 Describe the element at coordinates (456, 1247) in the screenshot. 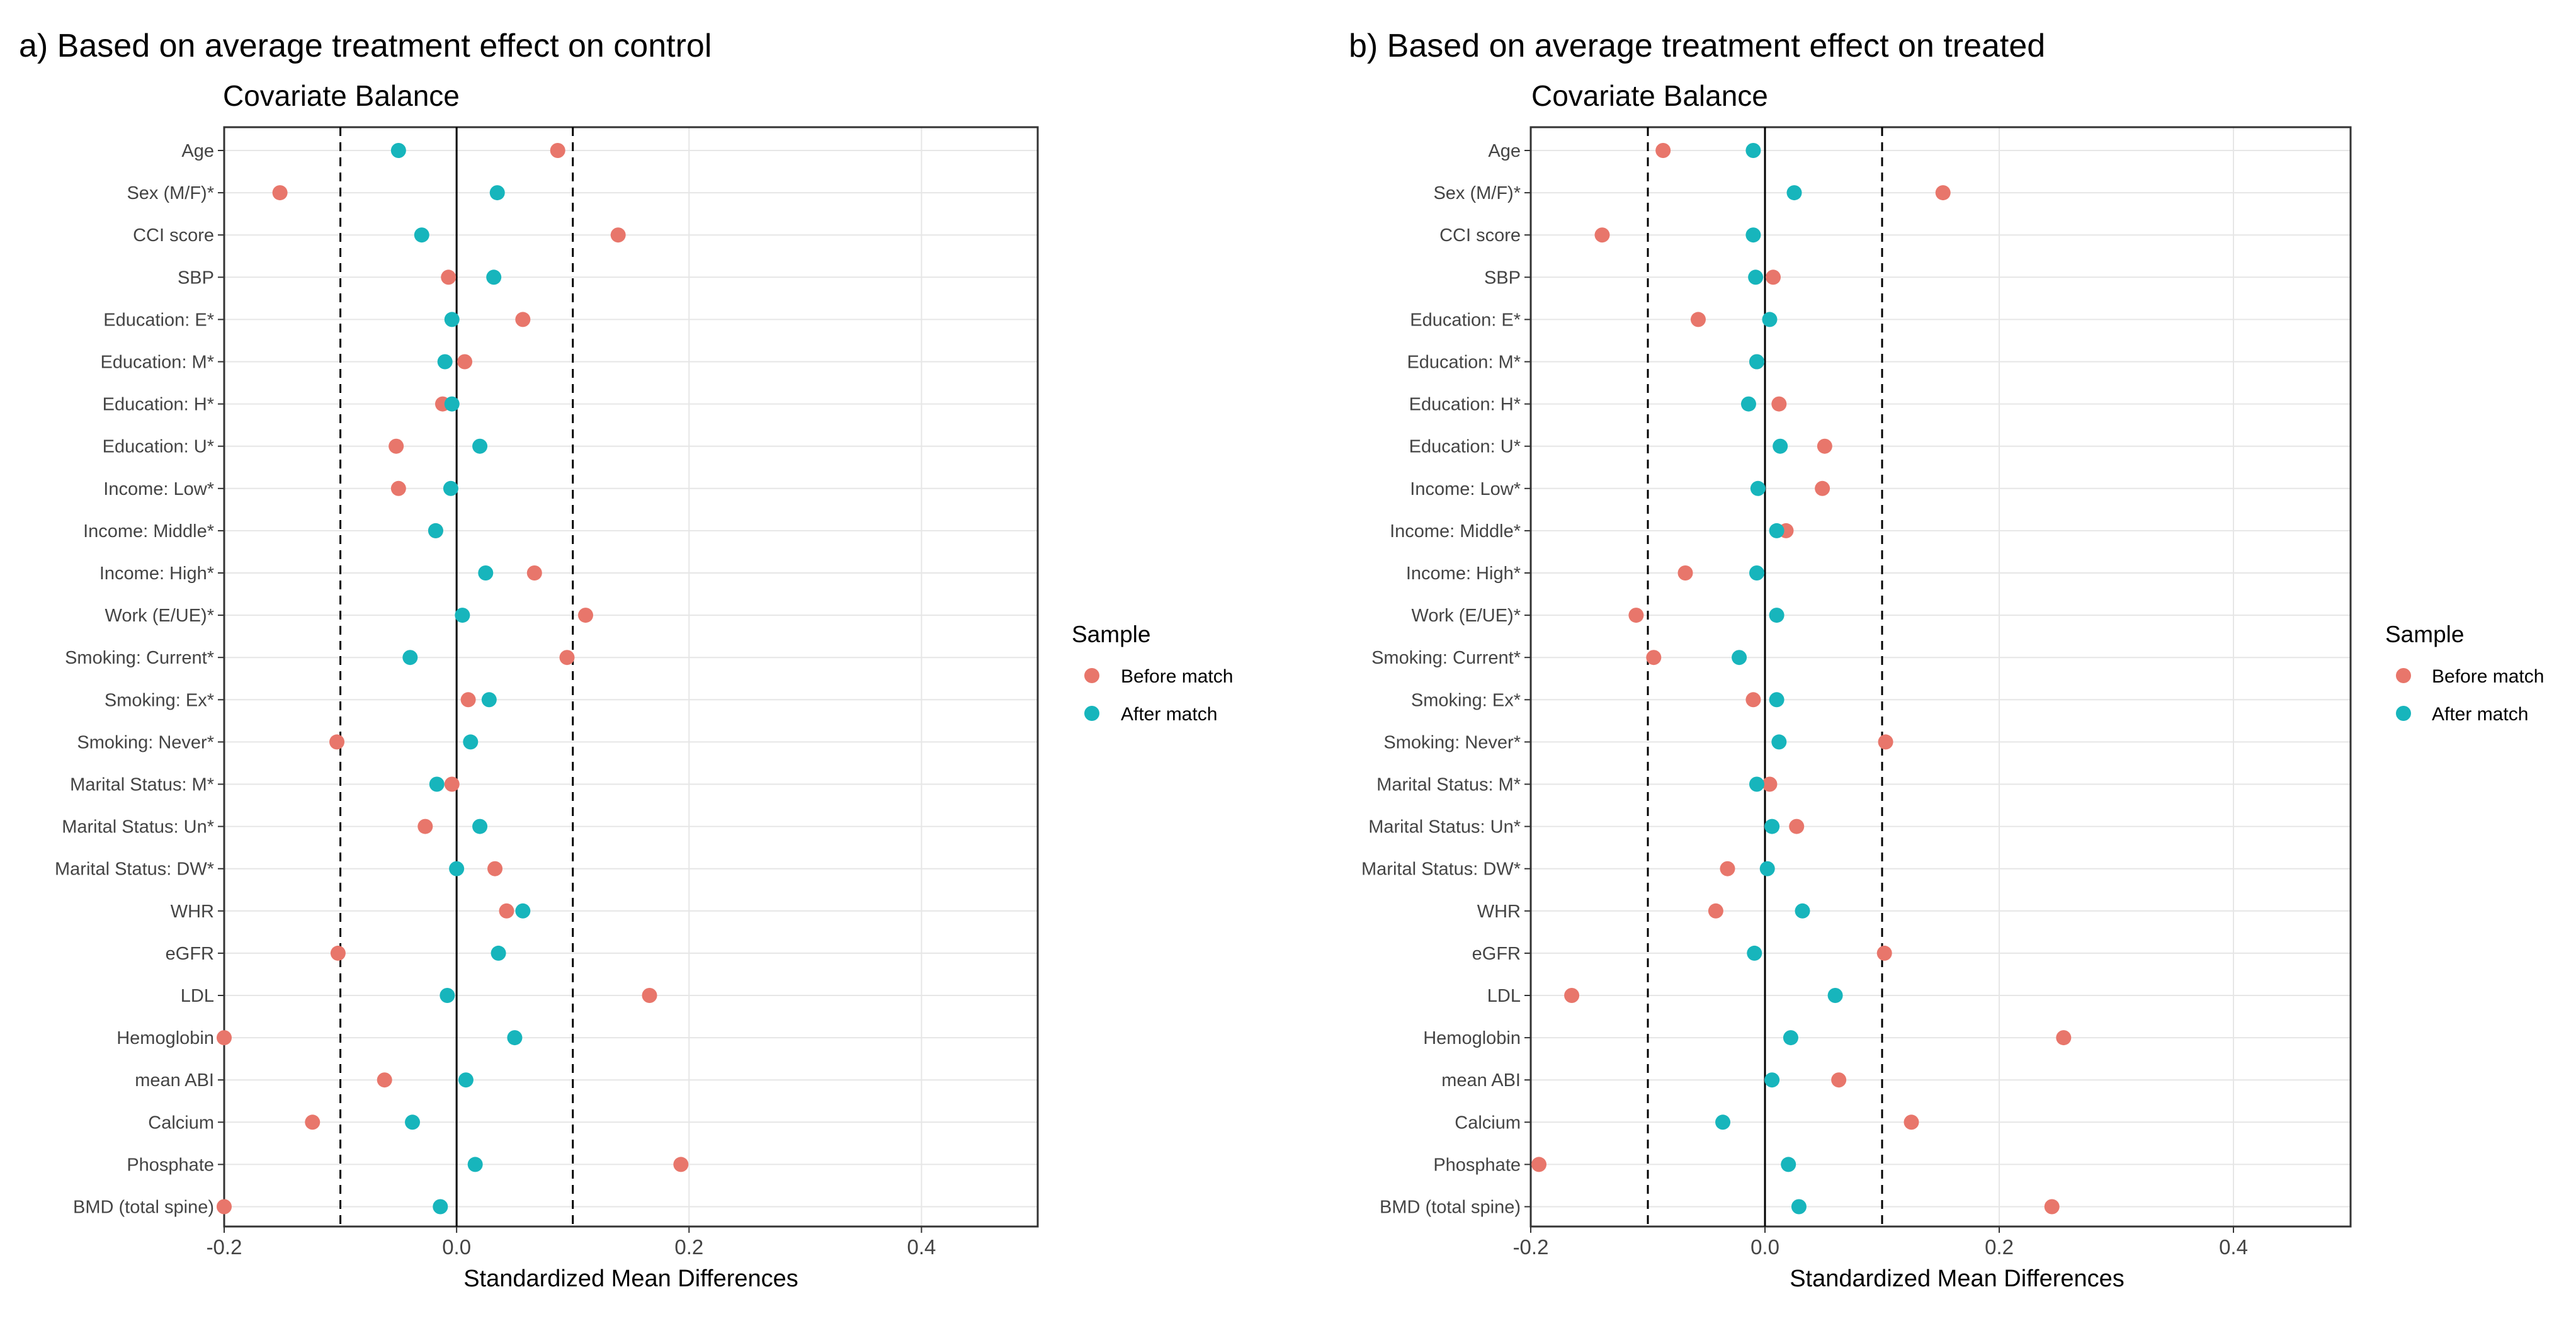

I see `panel-a-x-tick-label: 0.0` at that location.